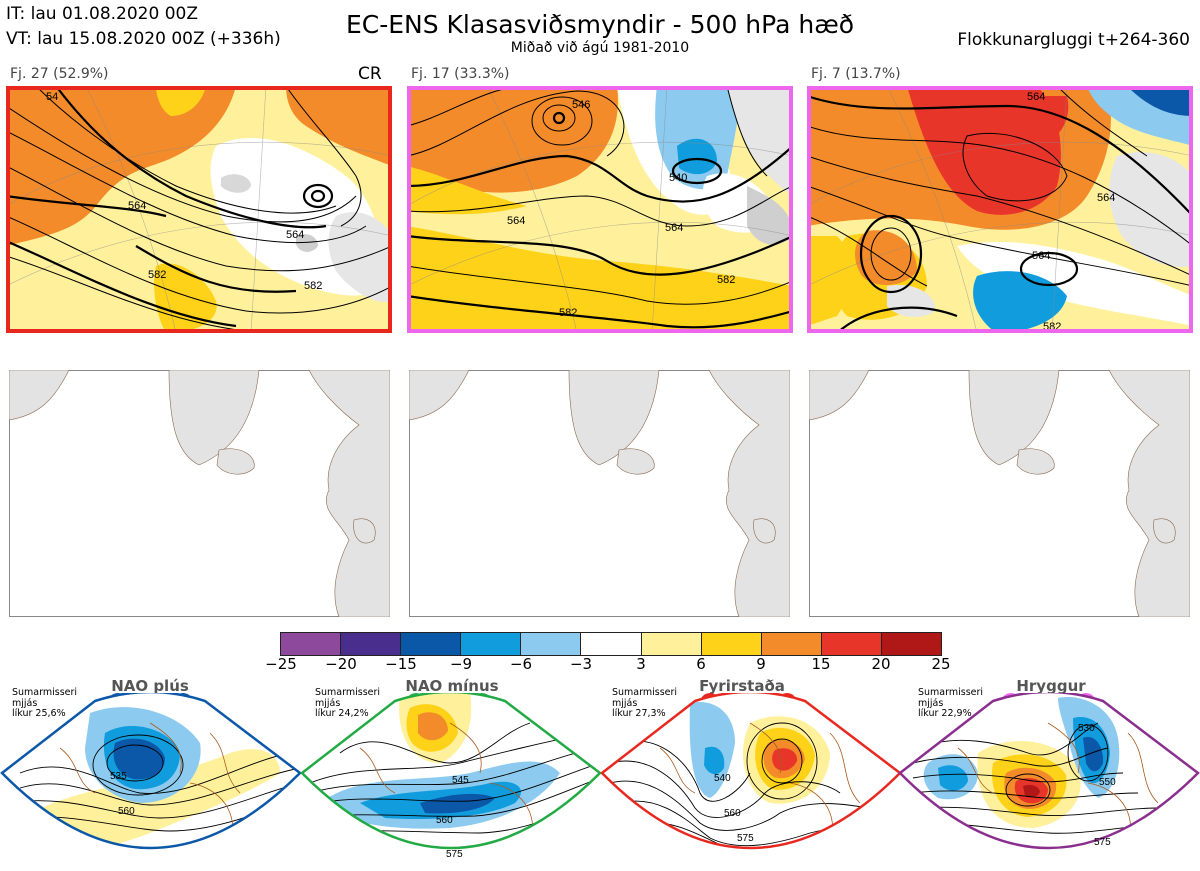  I want to click on initial-time: IT: lau 01.08.2020 00Z, so click(102, 14).